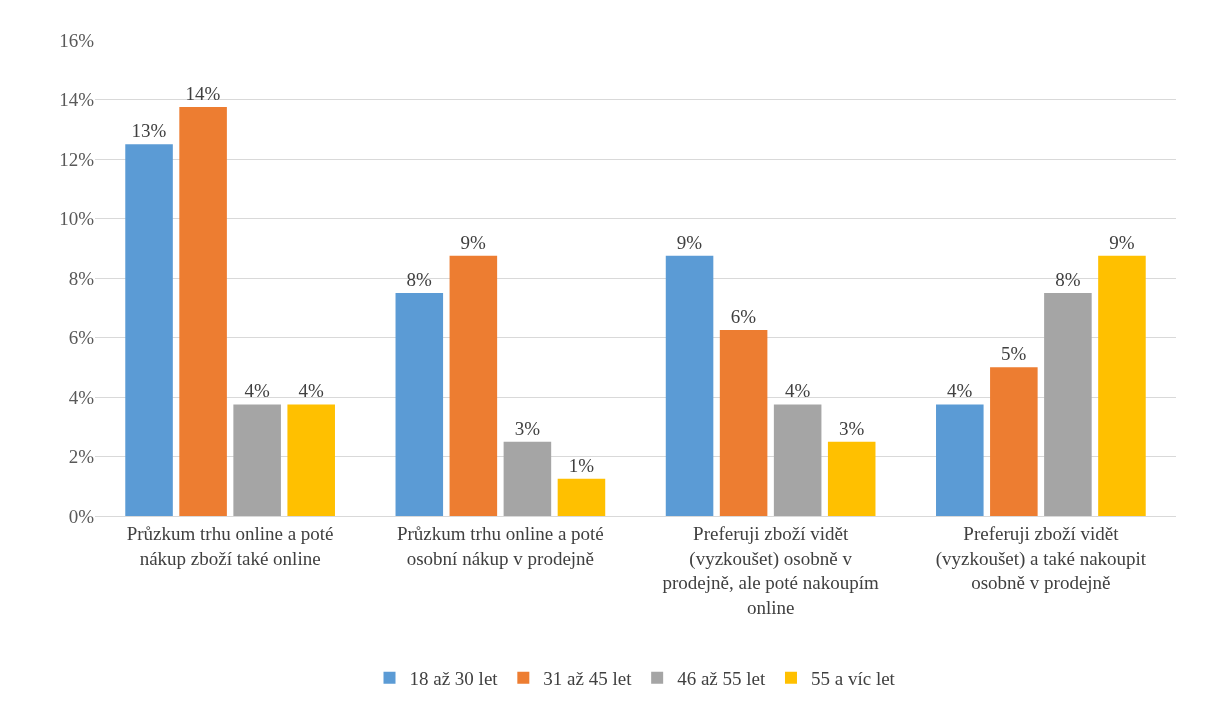 This screenshot has height=709, width=1206. I want to click on data-label: 1%, so click(581, 465).